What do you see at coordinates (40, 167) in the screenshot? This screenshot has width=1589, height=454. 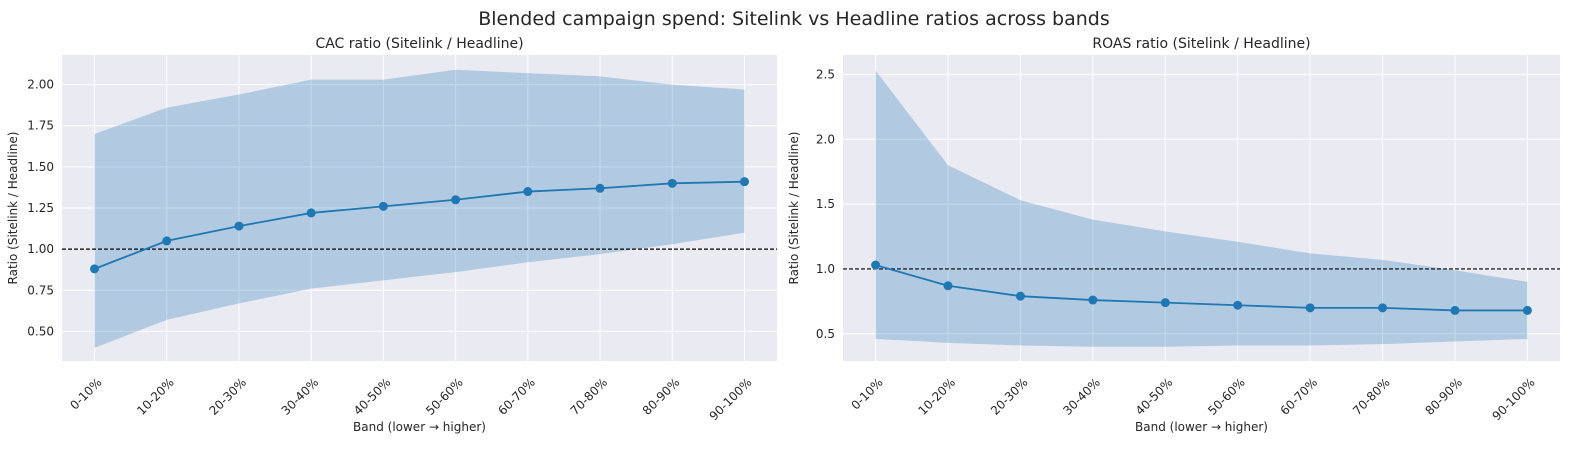 I see `y-tick-label: 1.50` at bounding box center [40, 167].